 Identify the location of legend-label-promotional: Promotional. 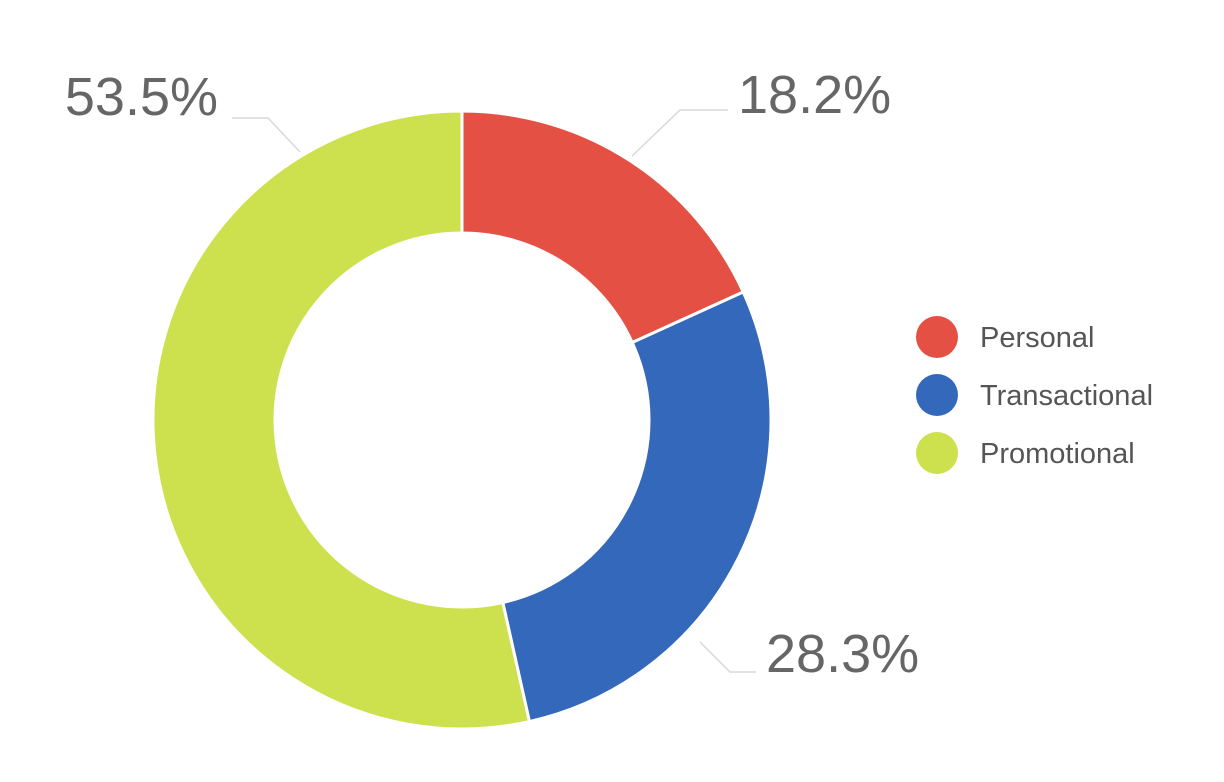
(1057, 454).